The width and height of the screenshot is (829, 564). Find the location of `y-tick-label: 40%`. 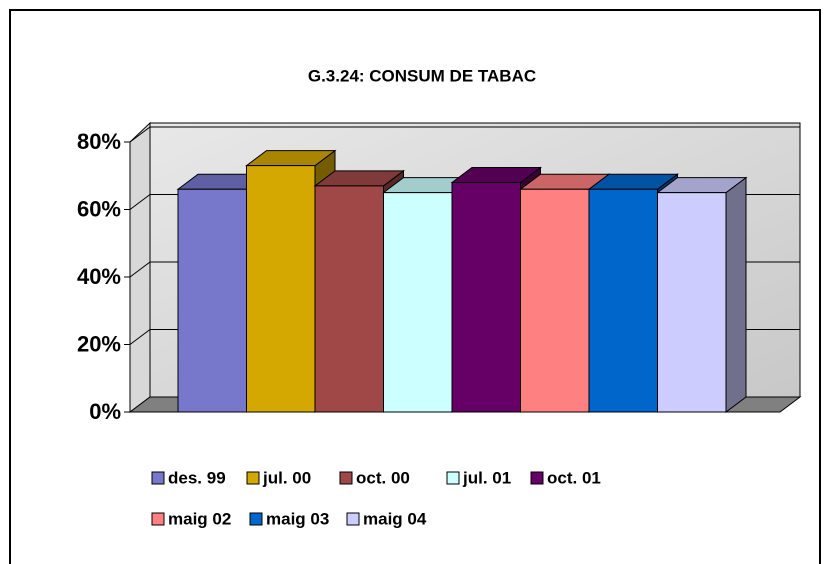

y-tick-label: 40% is located at coordinates (99, 276).